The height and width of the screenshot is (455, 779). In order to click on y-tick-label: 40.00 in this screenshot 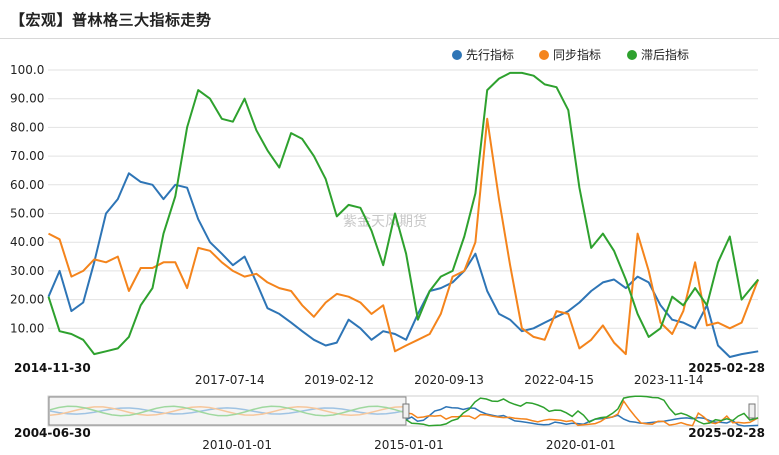, I will do `click(27, 242)`.